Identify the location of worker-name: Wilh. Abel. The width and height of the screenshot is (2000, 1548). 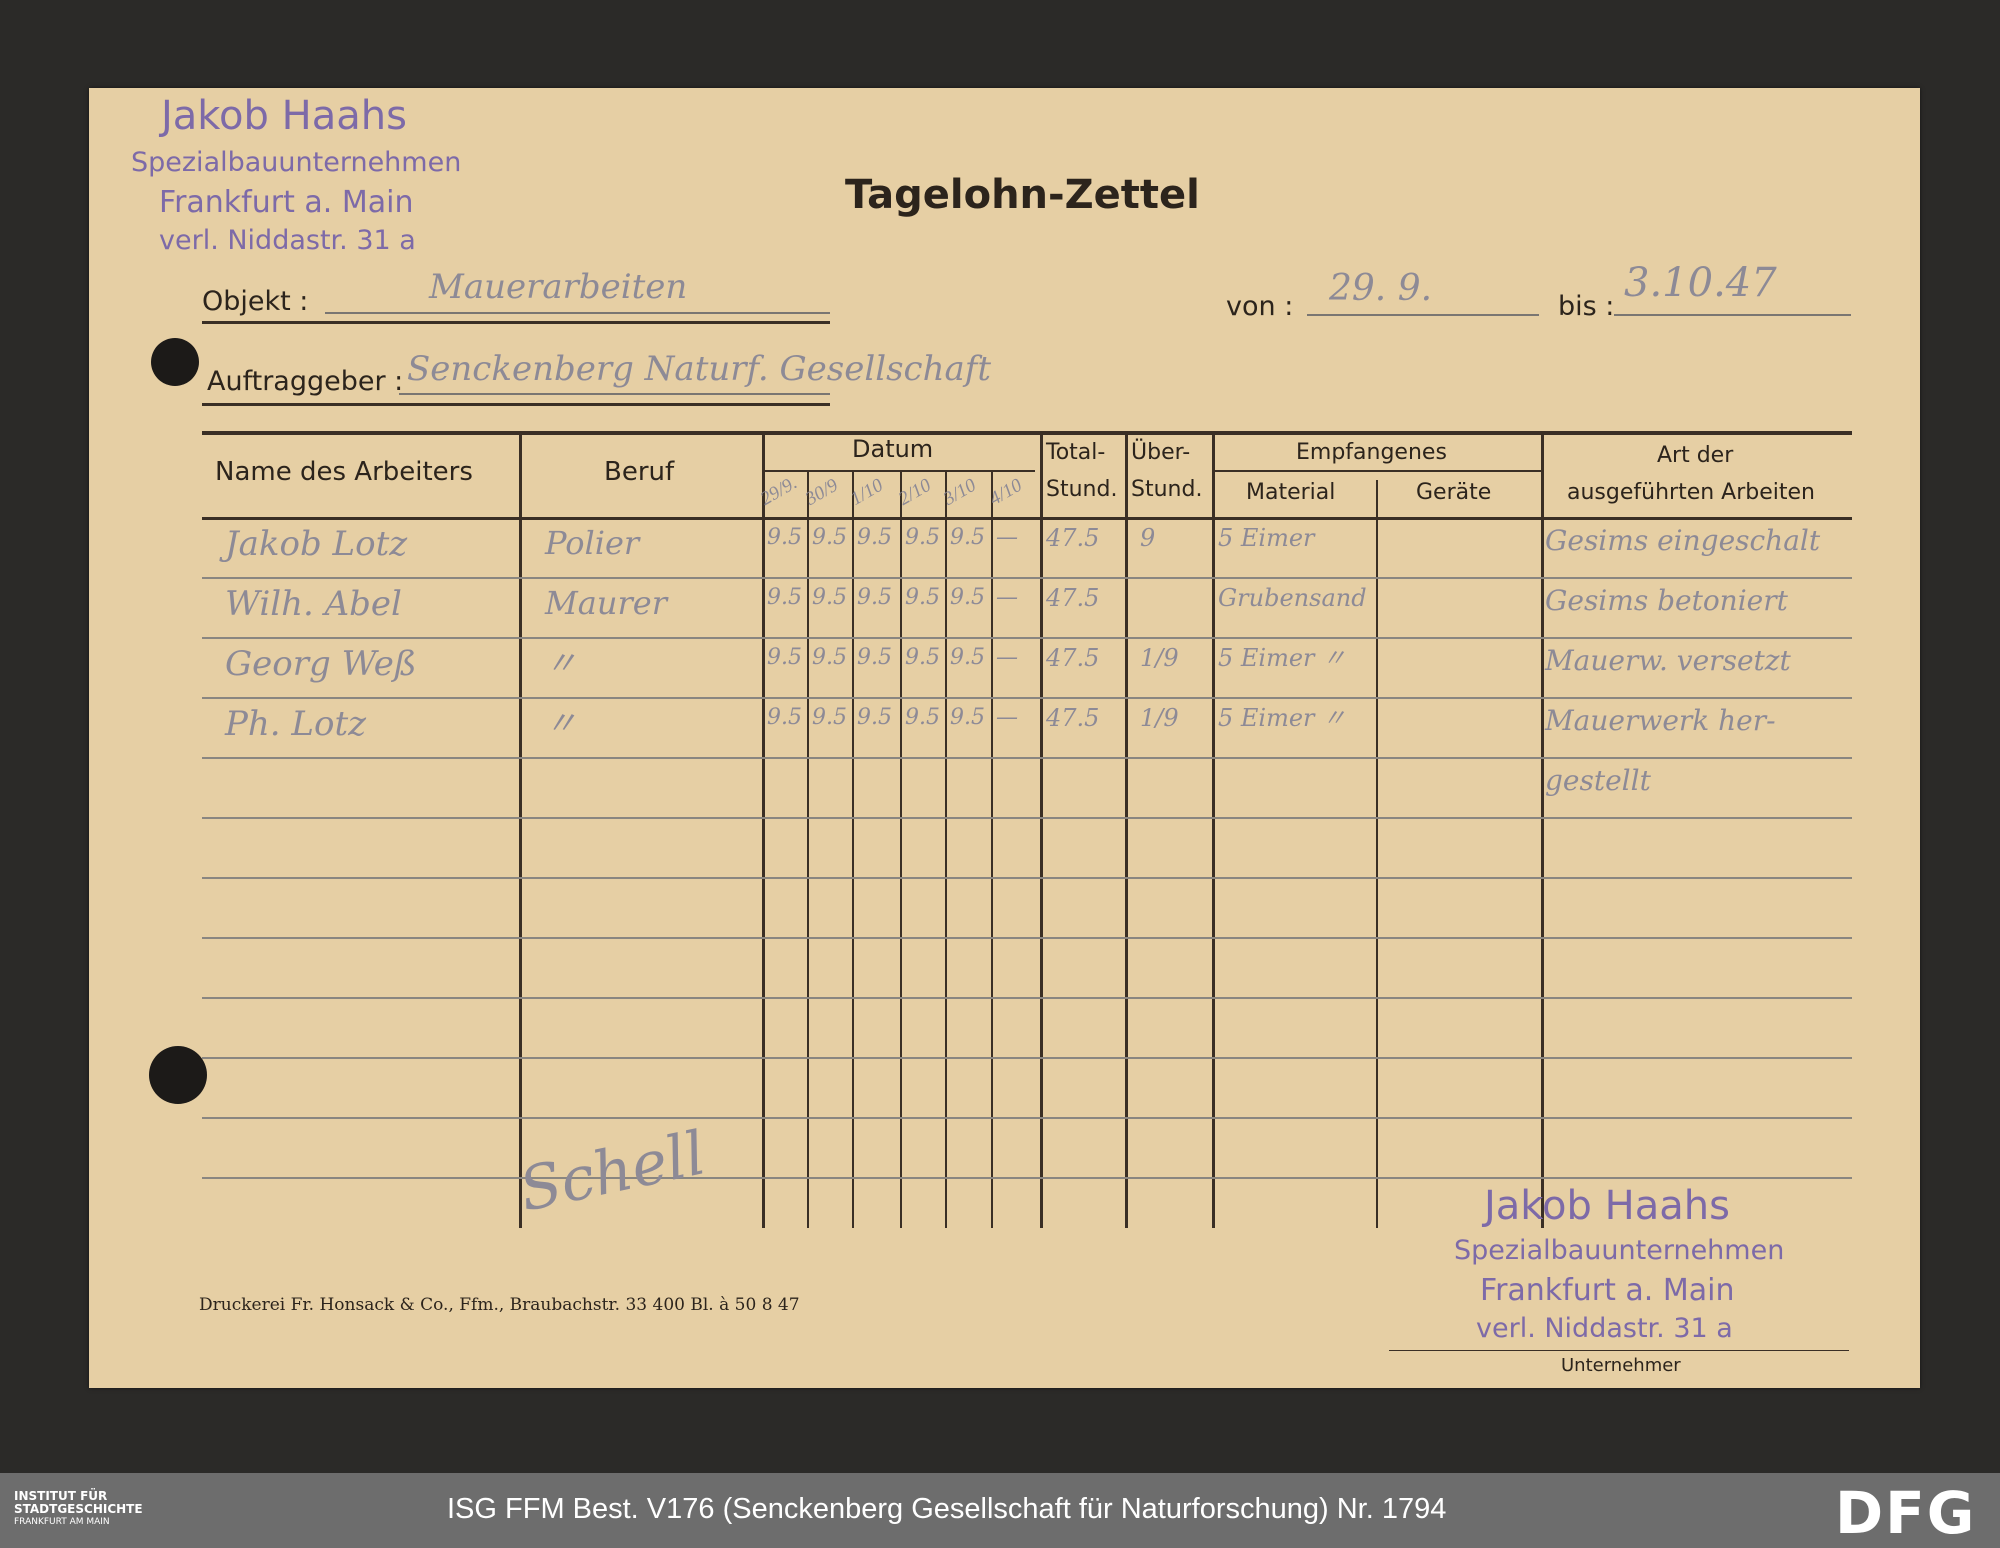
(313, 604).